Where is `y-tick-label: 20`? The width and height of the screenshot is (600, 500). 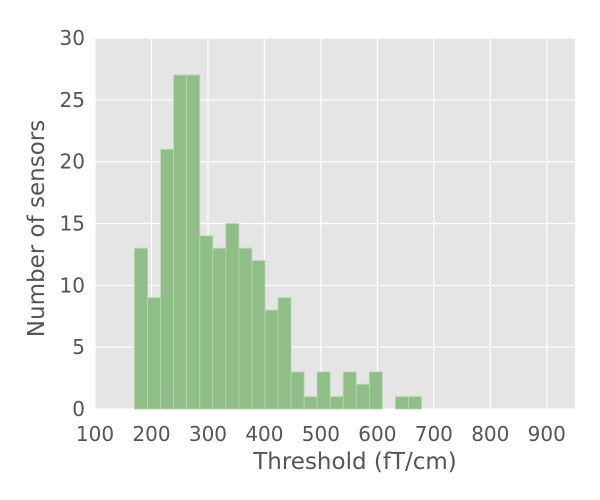
y-tick-label: 20 is located at coordinates (72, 162).